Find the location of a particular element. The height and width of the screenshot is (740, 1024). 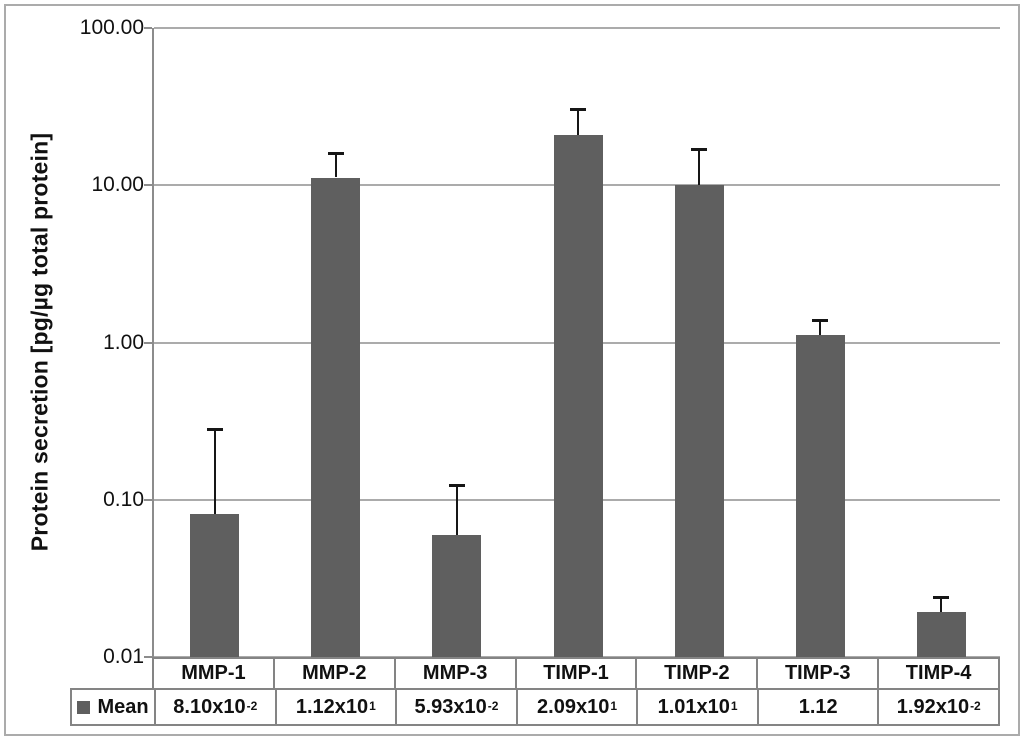

y-tick-label: 1.00 is located at coordinates (123, 342).